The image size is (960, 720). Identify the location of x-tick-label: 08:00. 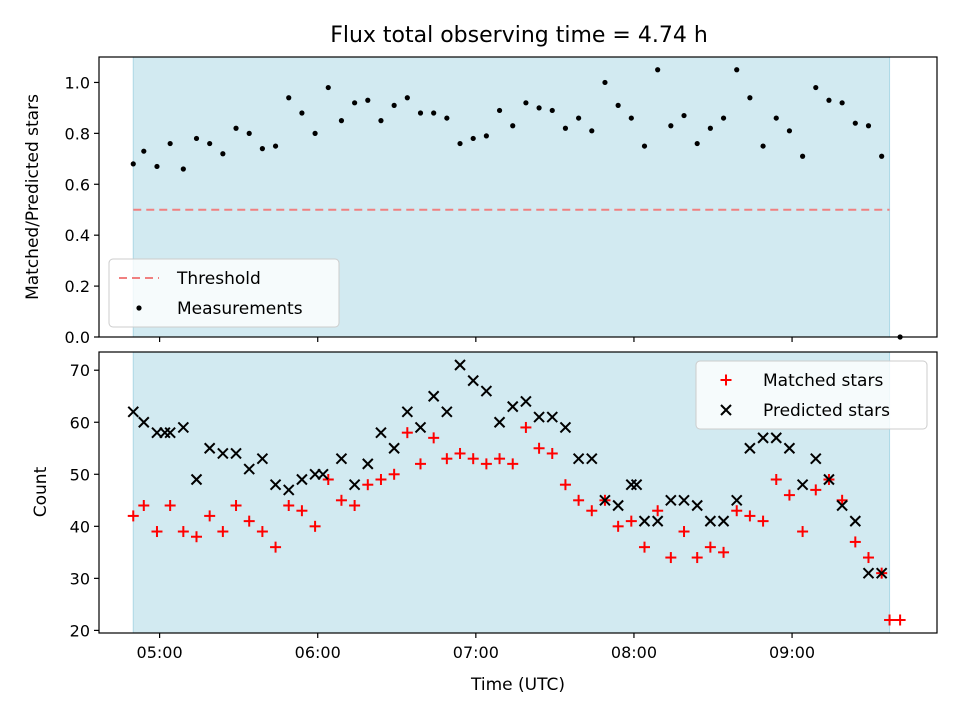
(634, 652).